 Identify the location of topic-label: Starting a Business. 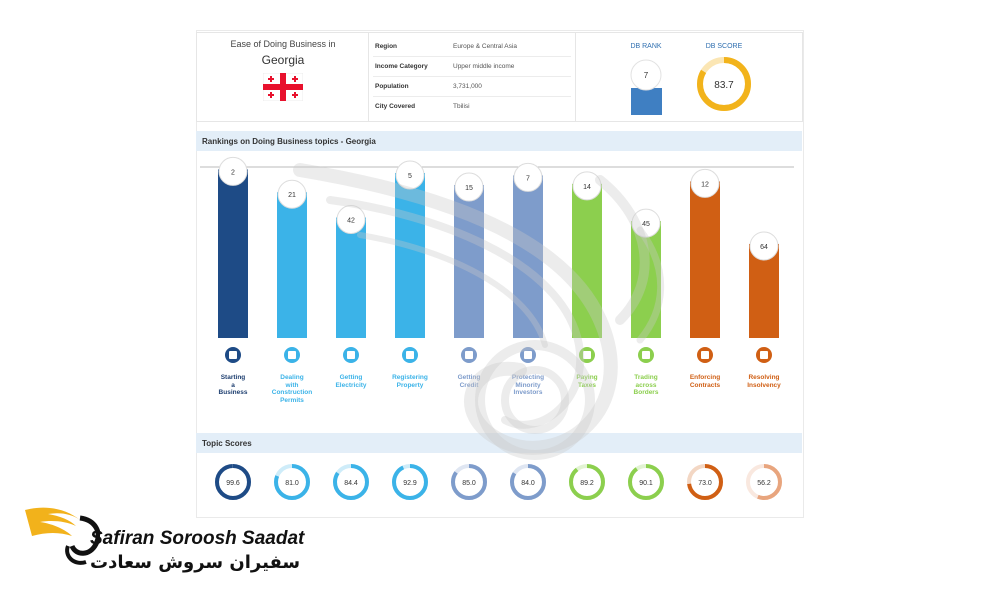
(233, 385).